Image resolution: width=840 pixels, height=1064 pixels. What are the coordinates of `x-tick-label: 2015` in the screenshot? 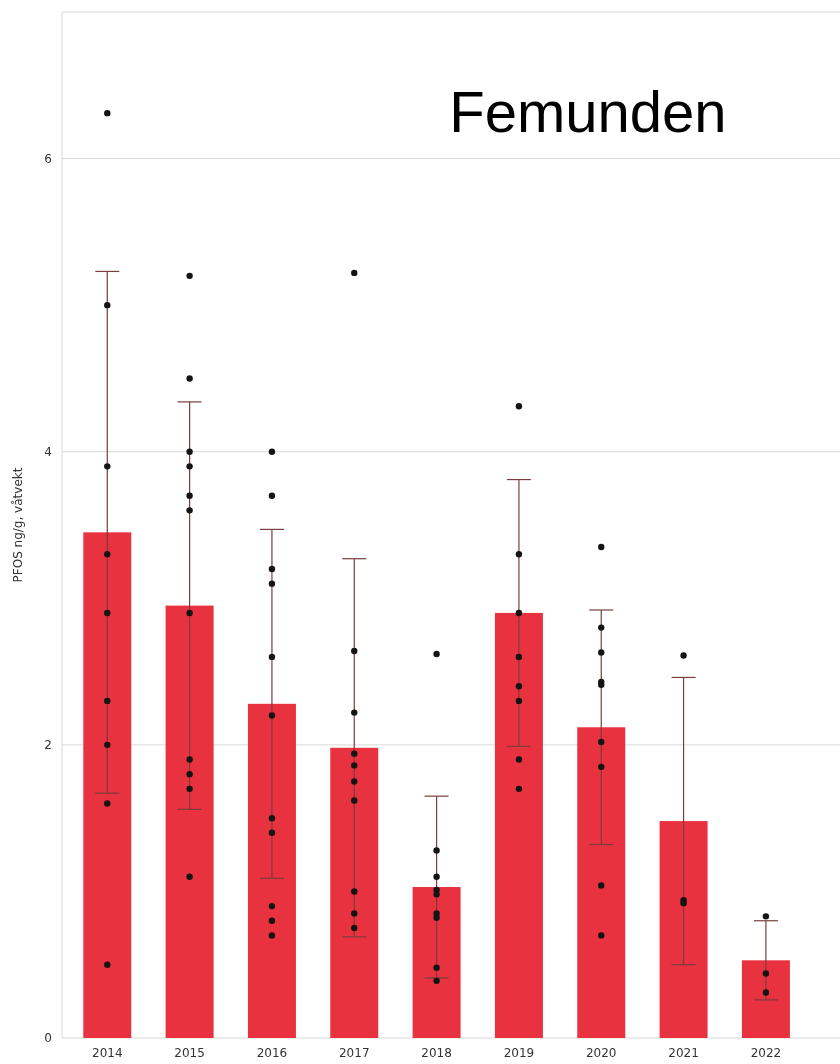 It's located at (189, 1053).